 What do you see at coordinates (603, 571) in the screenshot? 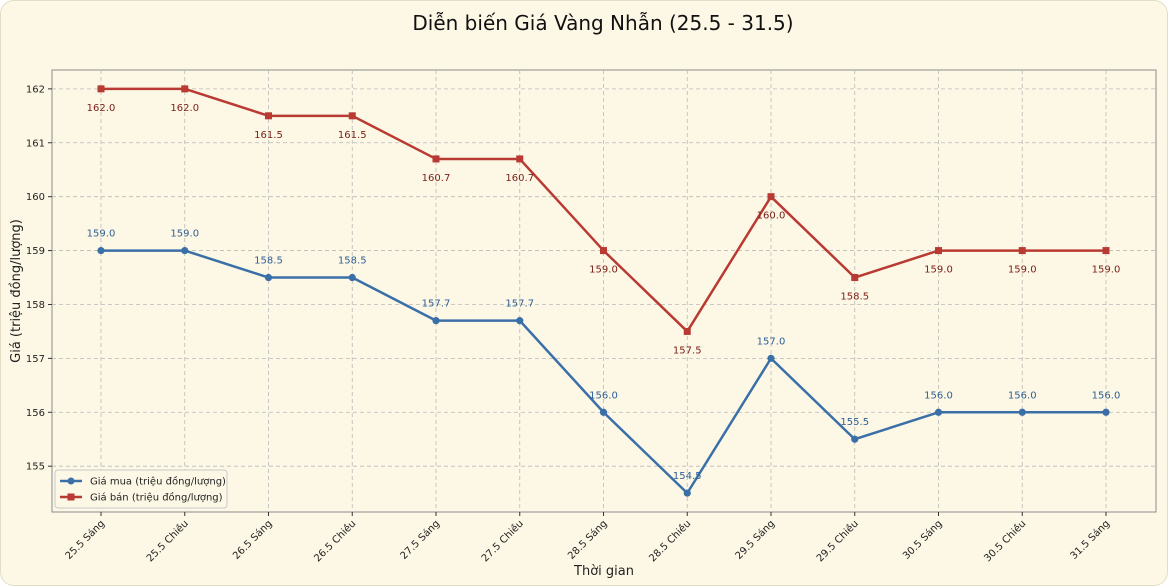
I see `x-axis-label: Thời gian` at bounding box center [603, 571].